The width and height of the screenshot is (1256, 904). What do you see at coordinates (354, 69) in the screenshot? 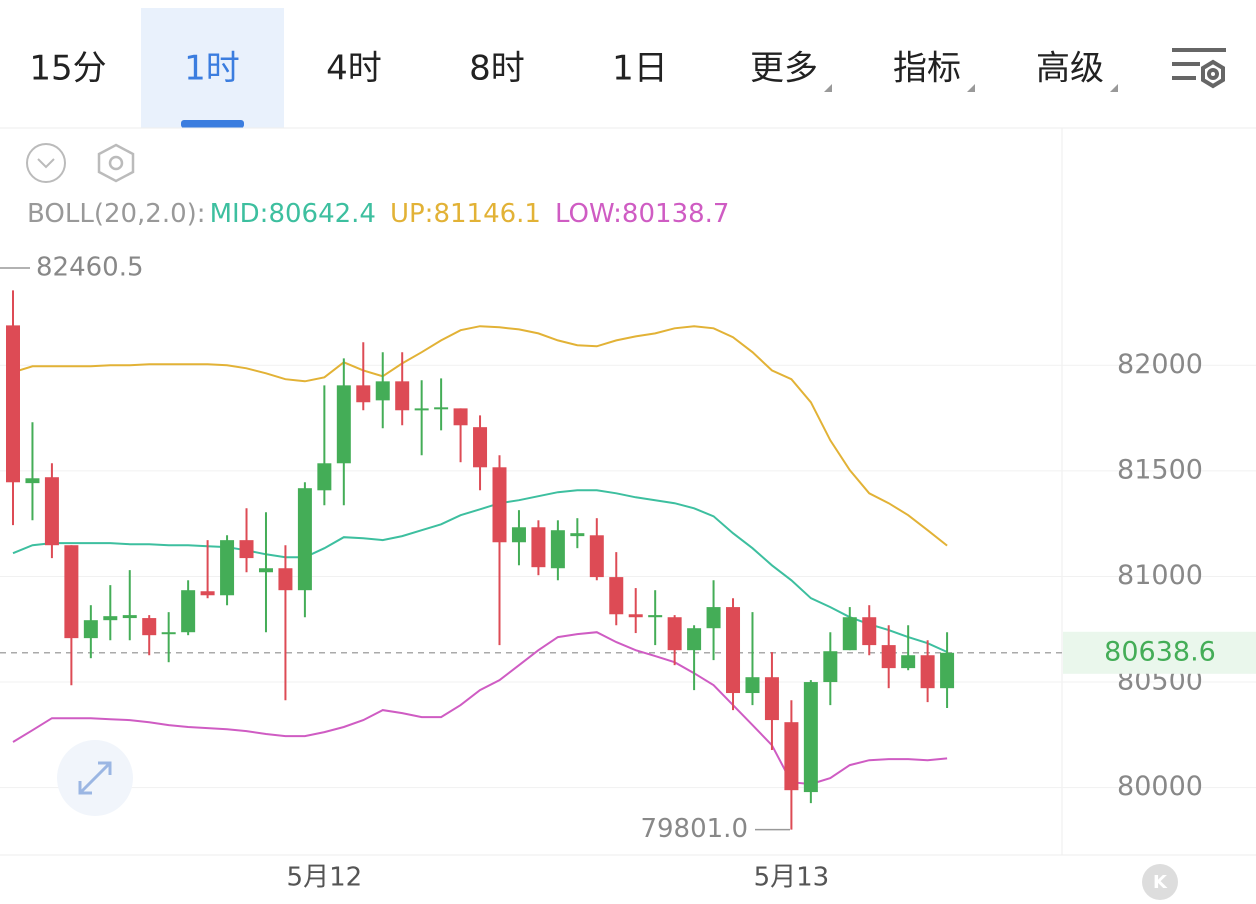
I see `tab: 4时` at bounding box center [354, 69].